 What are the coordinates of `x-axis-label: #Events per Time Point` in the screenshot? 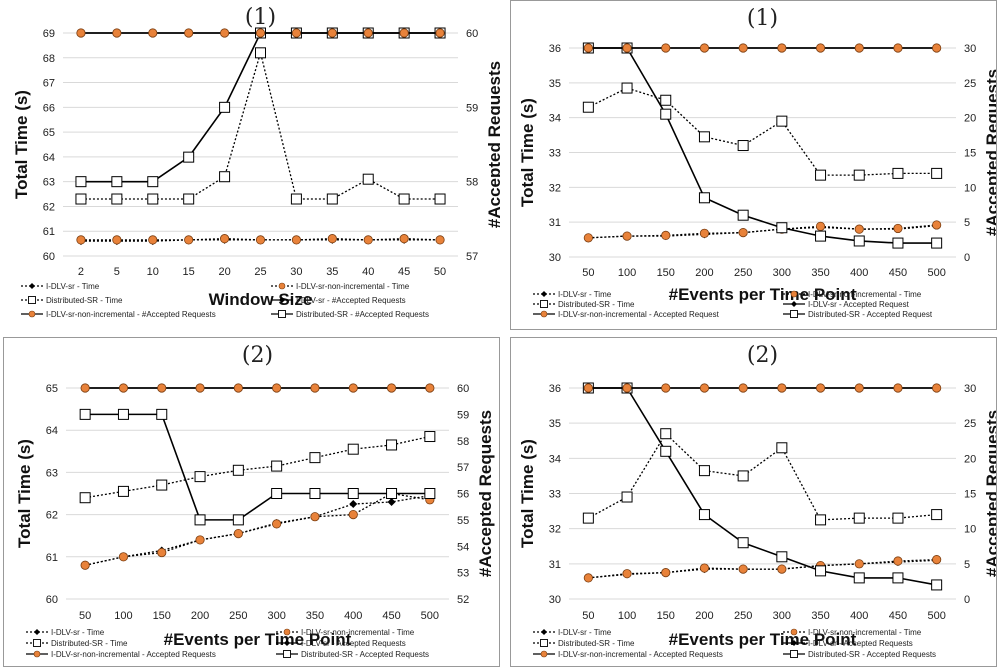 It's located at (763, 294).